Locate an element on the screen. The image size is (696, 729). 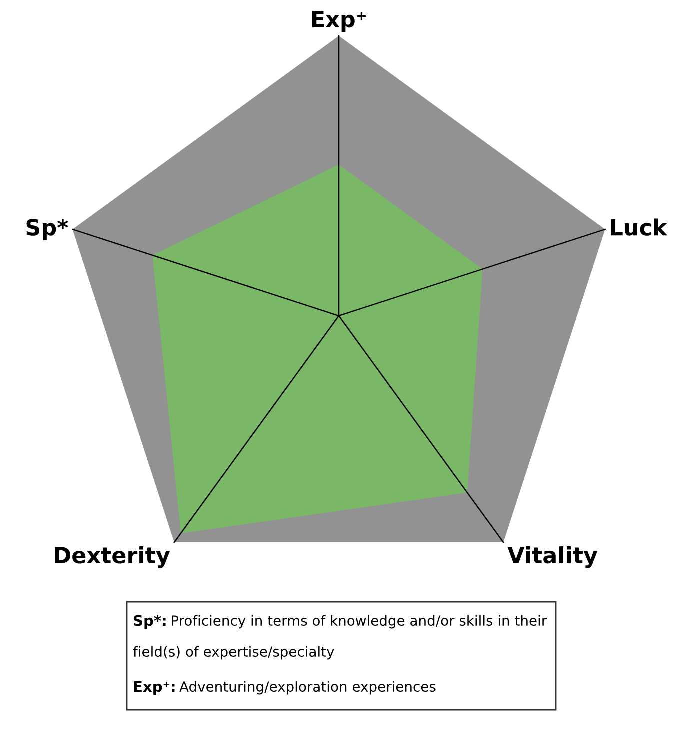
text: Sp*: Proficiency in terms of knowledge and/or skills in their field(s) of expertise/specialty is located at coordinates (340, 637).